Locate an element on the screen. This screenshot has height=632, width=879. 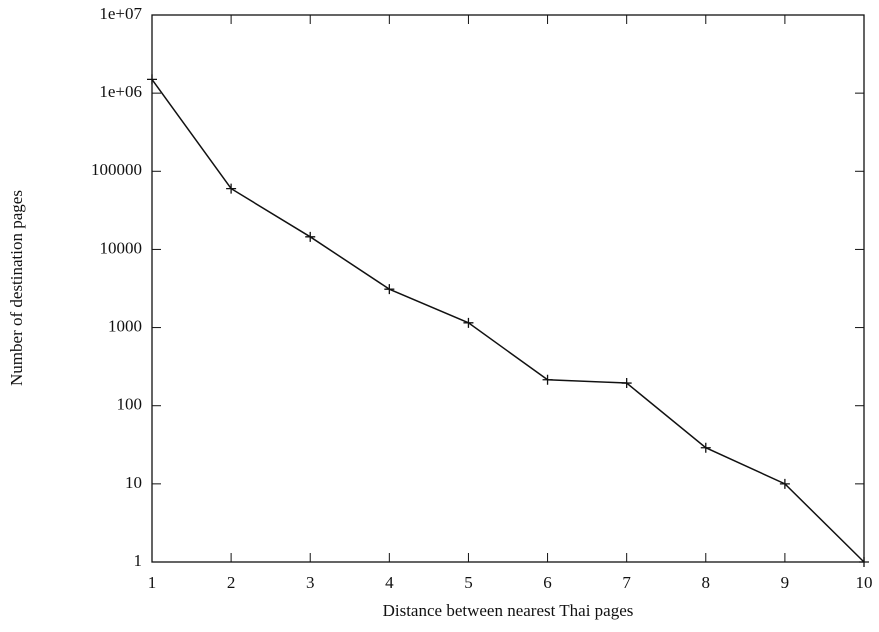
y-tick-label: 1000 is located at coordinates (125, 325).